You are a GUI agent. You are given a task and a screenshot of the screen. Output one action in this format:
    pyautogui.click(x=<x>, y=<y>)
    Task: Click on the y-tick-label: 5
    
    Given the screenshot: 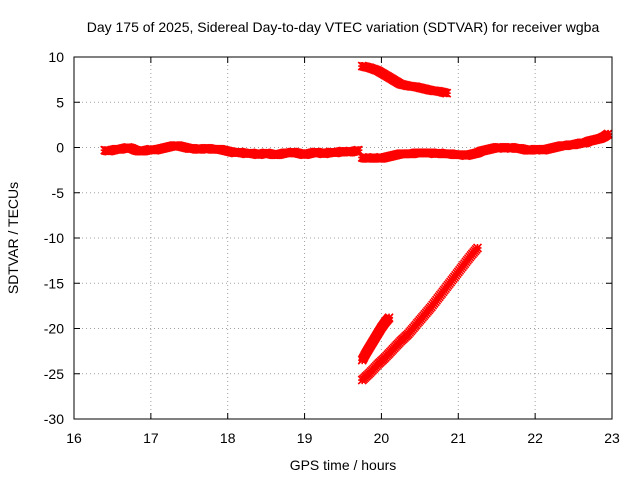 What is the action you would take?
    pyautogui.click(x=60, y=102)
    